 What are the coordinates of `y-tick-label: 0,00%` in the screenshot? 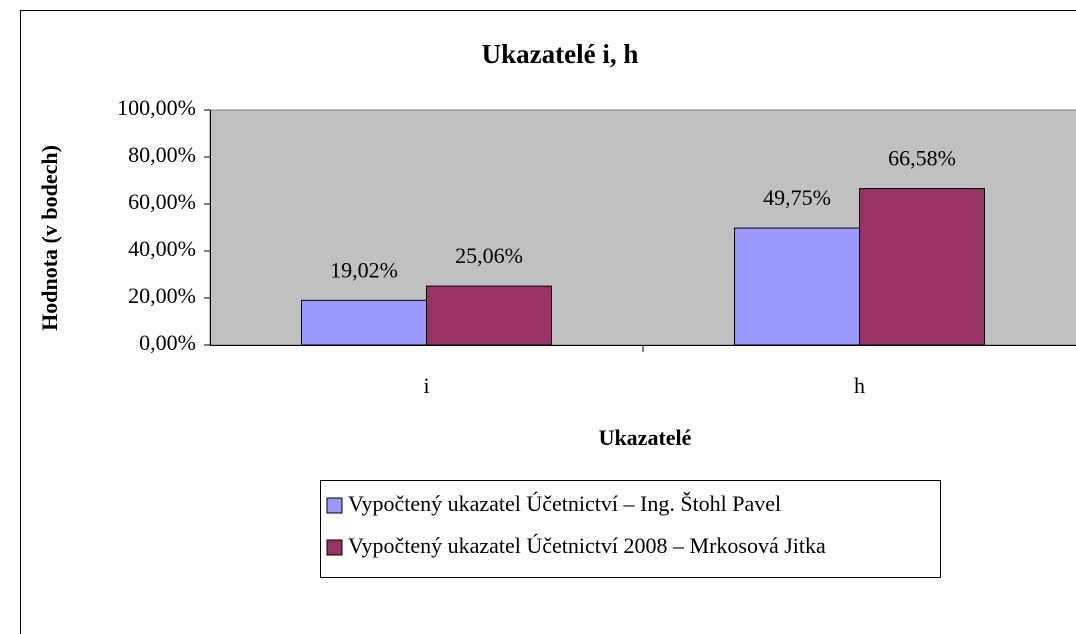 It's located at (167, 342).